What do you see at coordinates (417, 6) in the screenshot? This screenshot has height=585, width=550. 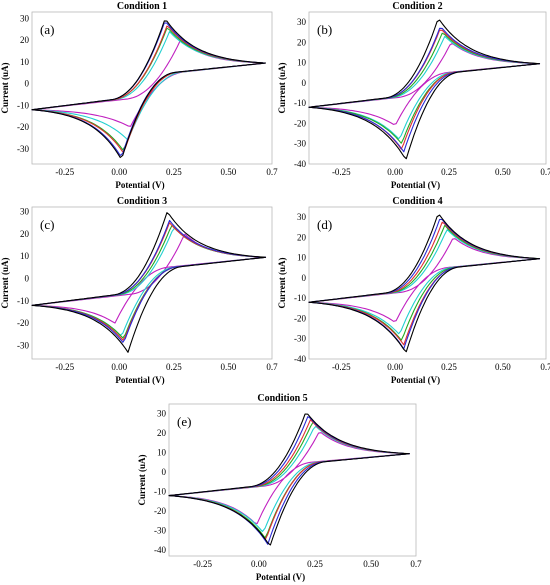 I see `chart-title: Condition 2` at bounding box center [417, 6].